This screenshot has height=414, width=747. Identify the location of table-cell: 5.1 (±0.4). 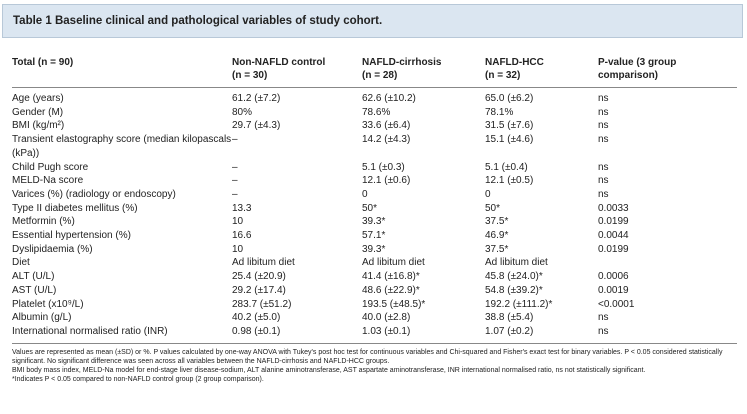
(506, 167).